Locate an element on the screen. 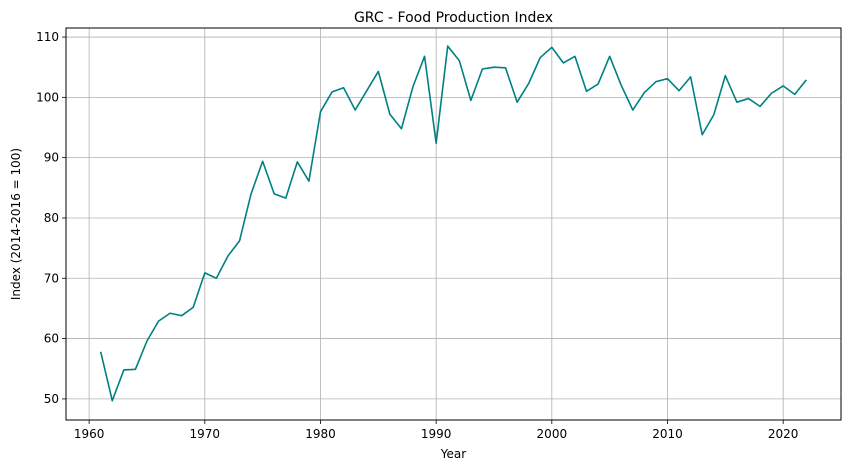  x-tick-label: 2020 is located at coordinates (783, 434).